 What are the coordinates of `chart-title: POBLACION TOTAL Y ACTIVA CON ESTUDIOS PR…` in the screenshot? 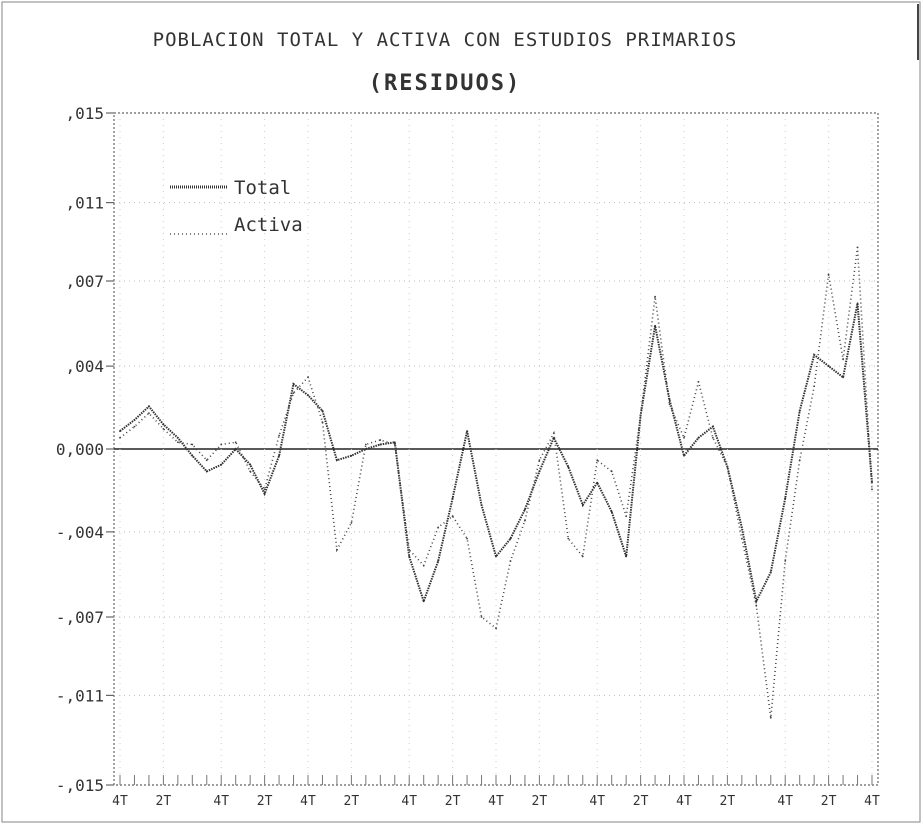 It's located at (445, 40).